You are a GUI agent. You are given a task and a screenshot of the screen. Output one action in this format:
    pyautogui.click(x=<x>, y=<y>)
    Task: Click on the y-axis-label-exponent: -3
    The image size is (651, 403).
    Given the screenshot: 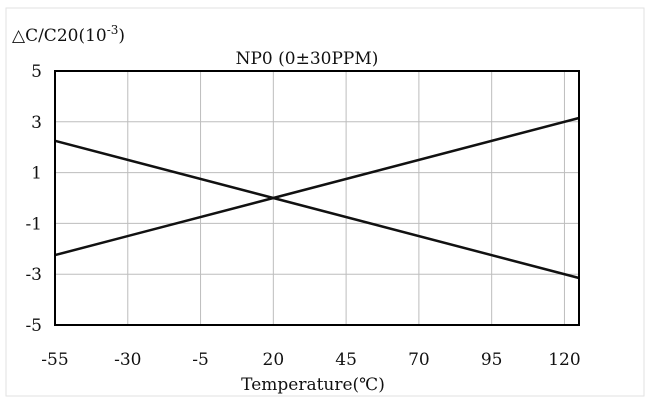 What is the action you would take?
    pyautogui.click(x=113, y=30)
    